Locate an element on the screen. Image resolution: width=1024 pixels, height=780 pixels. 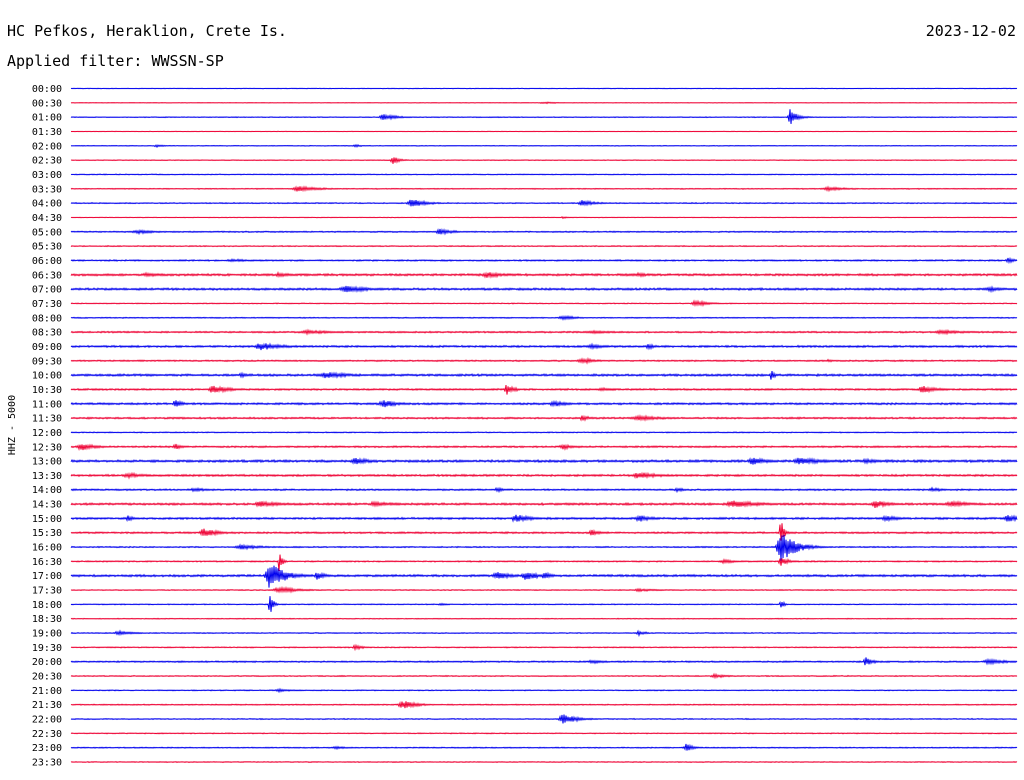
time-tick-label: 15:30 is located at coordinates (47, 533).